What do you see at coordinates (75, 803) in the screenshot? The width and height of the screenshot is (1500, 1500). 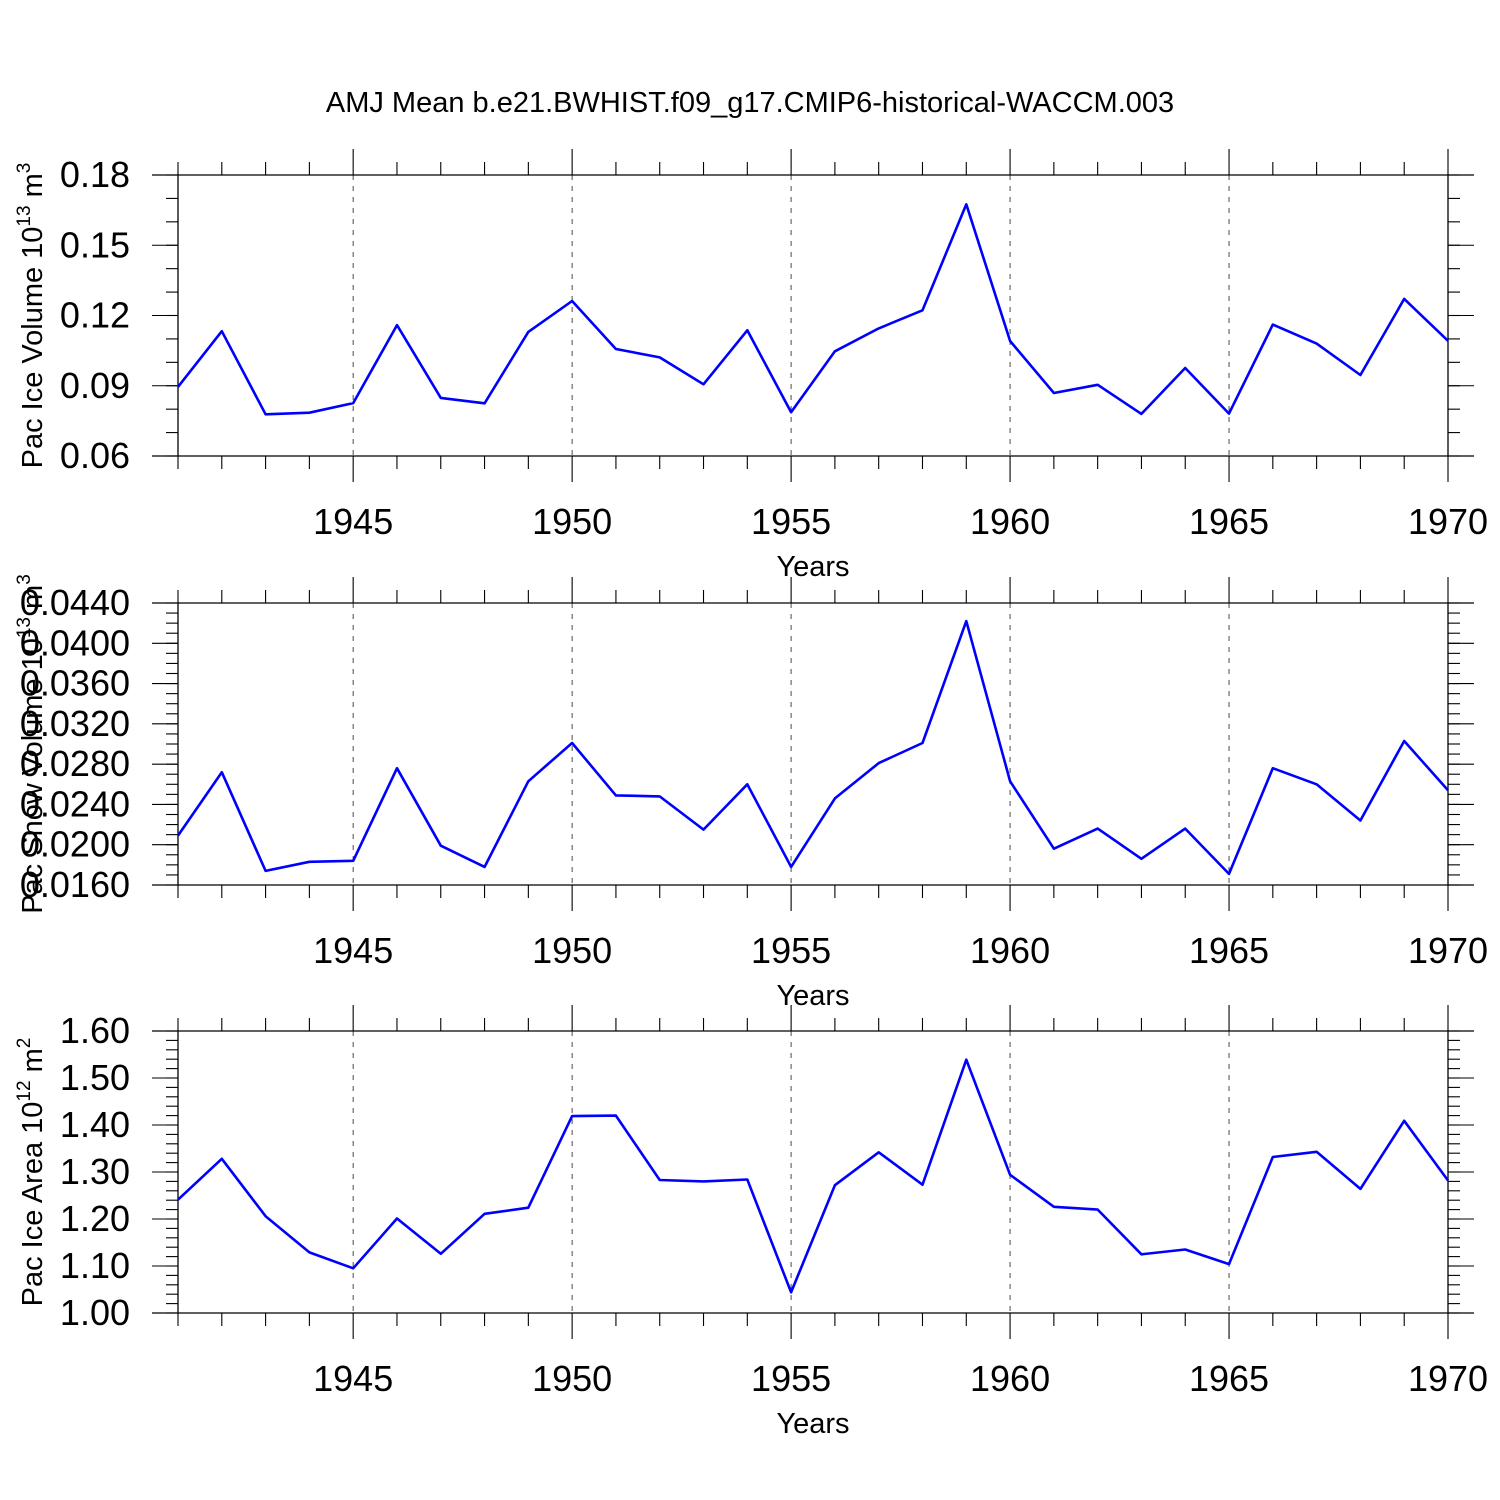 I see `y-tick-label: 0.0240` at bounding box center [75, 803].